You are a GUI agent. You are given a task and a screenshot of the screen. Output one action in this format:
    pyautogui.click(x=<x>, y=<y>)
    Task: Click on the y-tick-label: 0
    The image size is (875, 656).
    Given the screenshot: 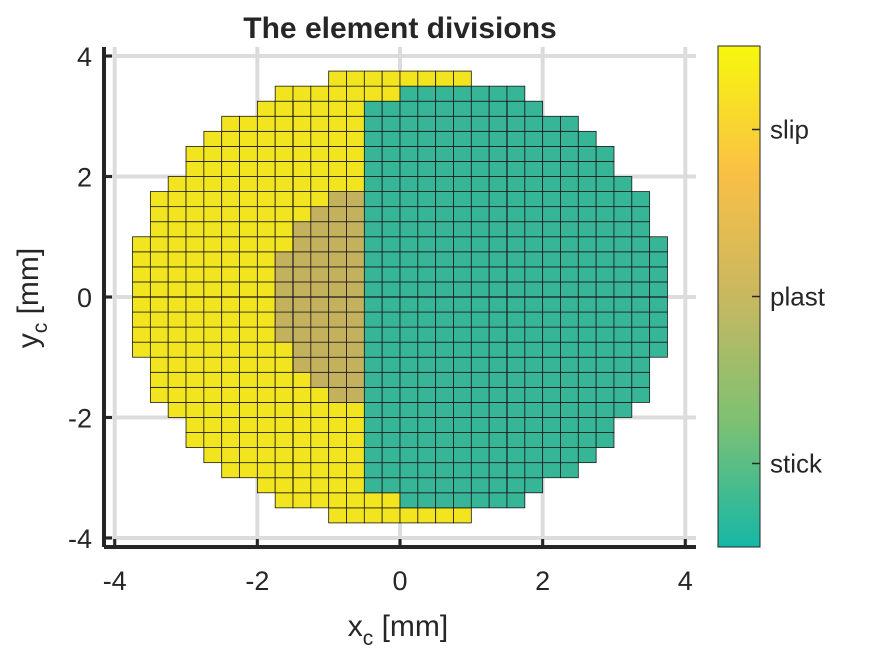 What is the action you would take?
    pyautogui.click(x=84, y=298)
    